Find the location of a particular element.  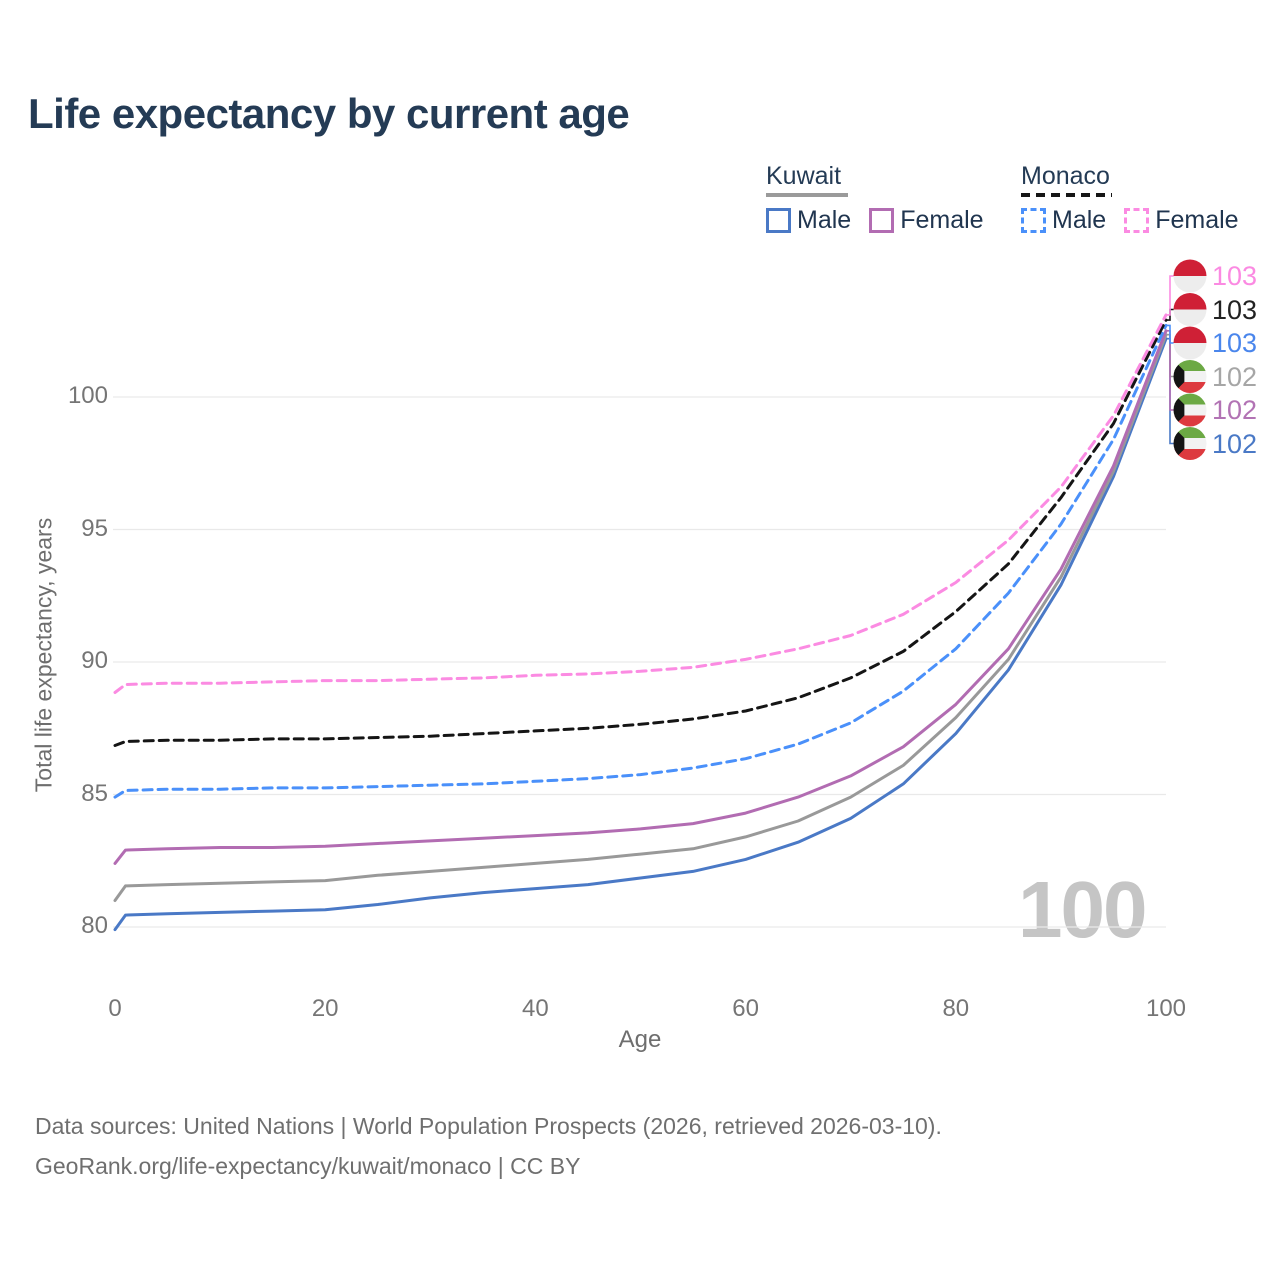

age-watermark: 100 is located at coordinates (1082, 909).